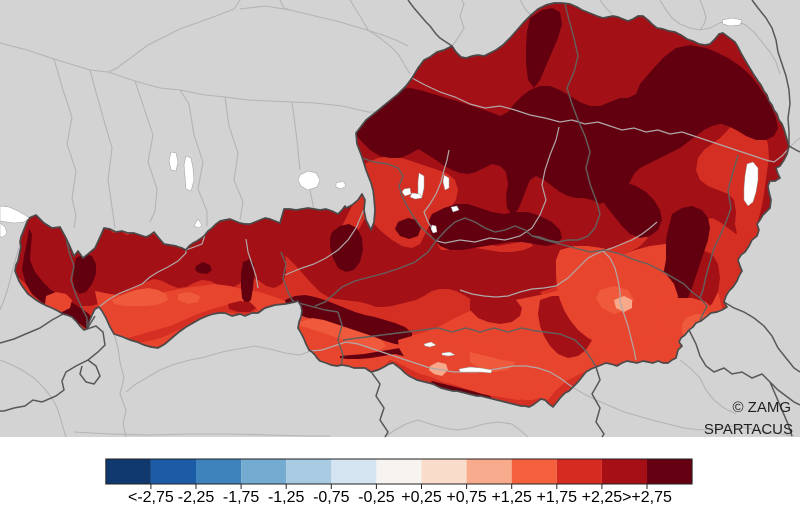 The image size is (800, 512). What do you see at coordinates (466, 497) in the screenshot?
I see `svg-text: +0,75` at bounding box center [466, 497].